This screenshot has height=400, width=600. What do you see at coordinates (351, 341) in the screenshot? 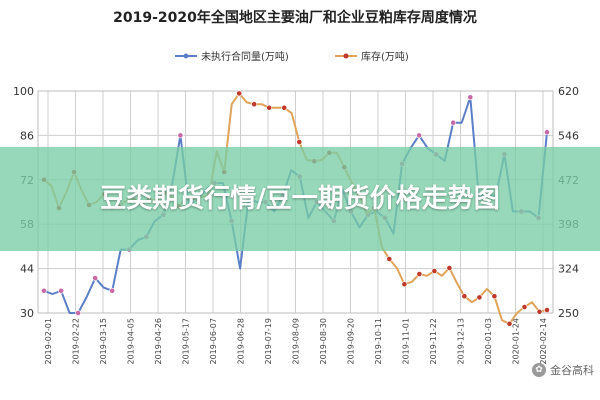
I see `x-tick-label: 2019-09-20` at bounding box center [351, 341].